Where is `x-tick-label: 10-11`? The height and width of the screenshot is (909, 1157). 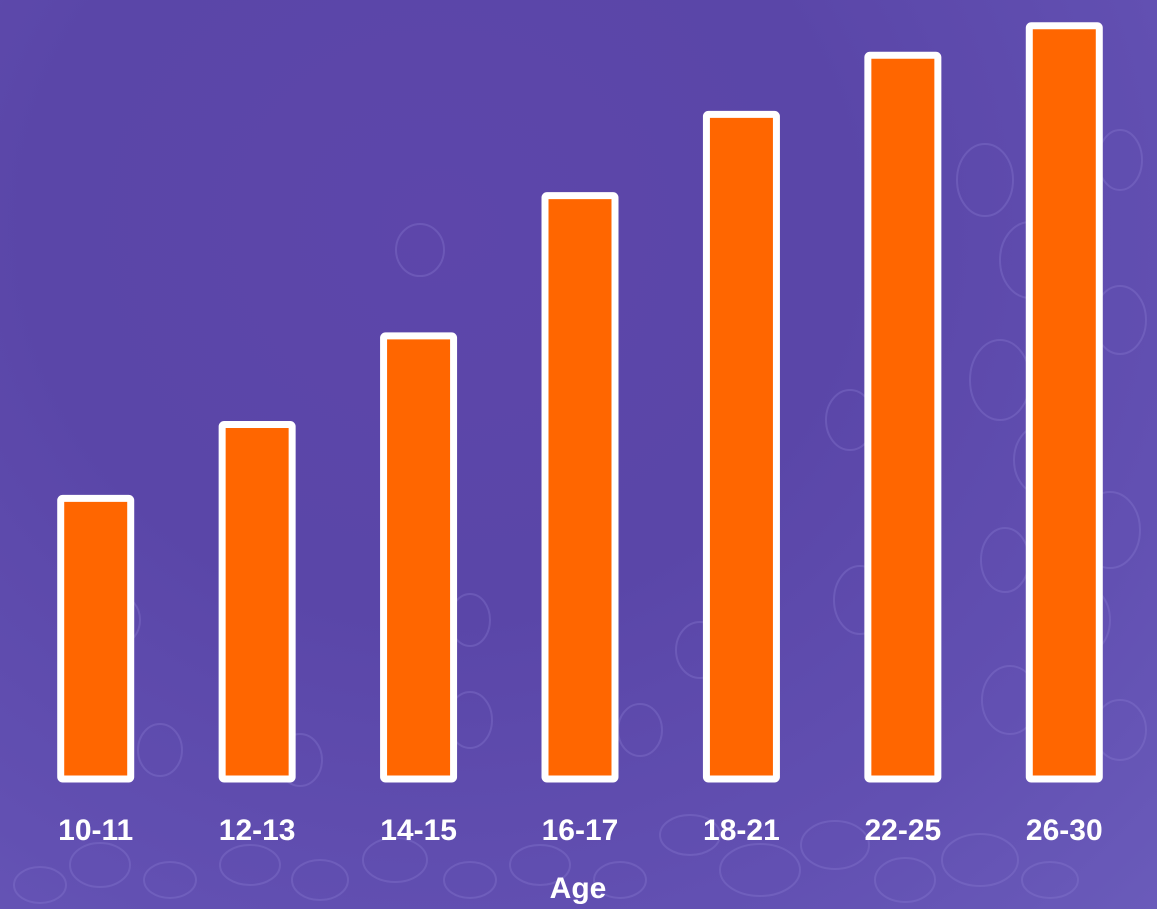 x-tick-label: 10-11 is located at coordinates (95, 830).